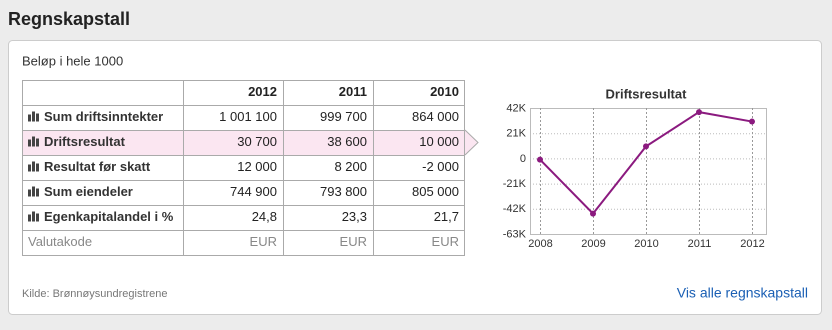  I want to click on y-tick-label: 0, so click(523, 159).